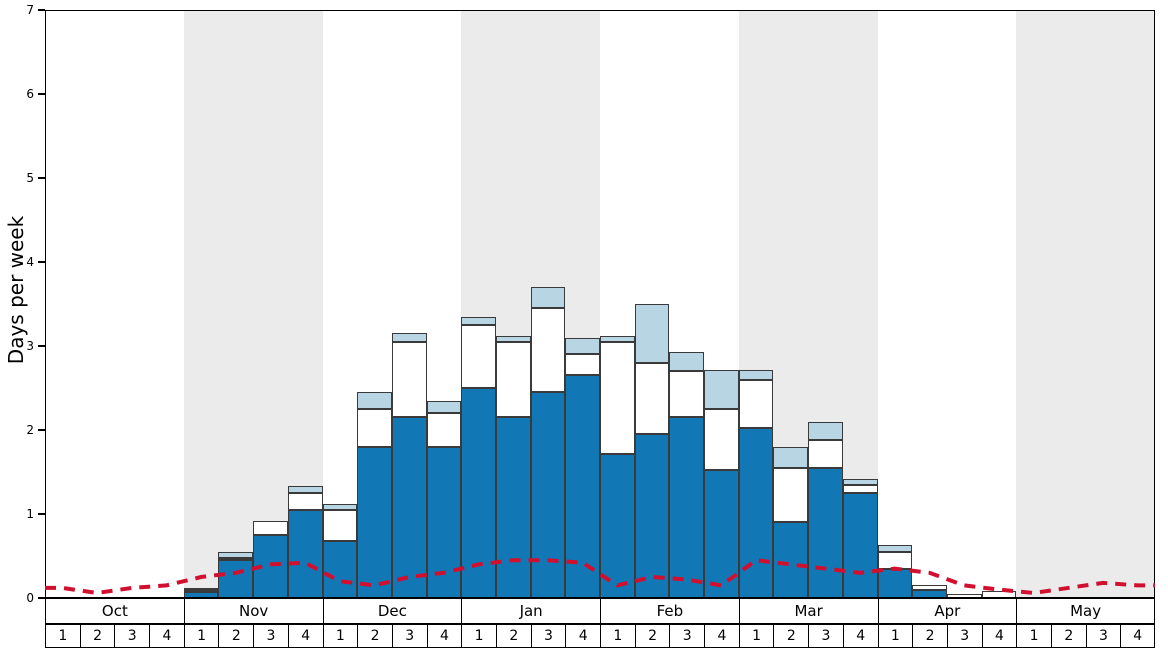  Describe the element at coordinates (392, 611) in the screenshot. I see `month-cell: Dec` at that location.